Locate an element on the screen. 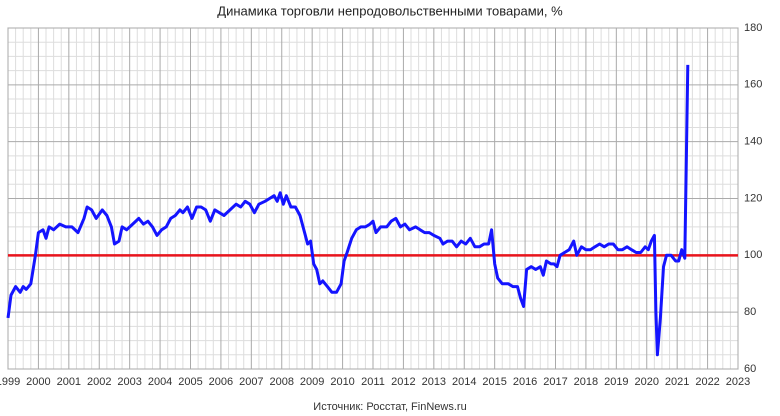 The width and height of the screenshot is (780, 416). x-tick-label: 2022 is located at coordinates (707, 382).